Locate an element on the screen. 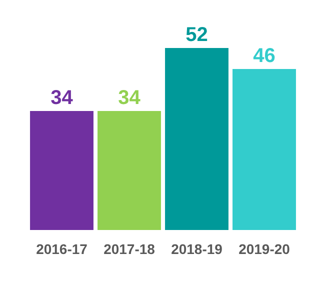 The width and height of the screenshot is (326, 288). x-tick-label: 2018-19 is located at coordinates (197, 249).